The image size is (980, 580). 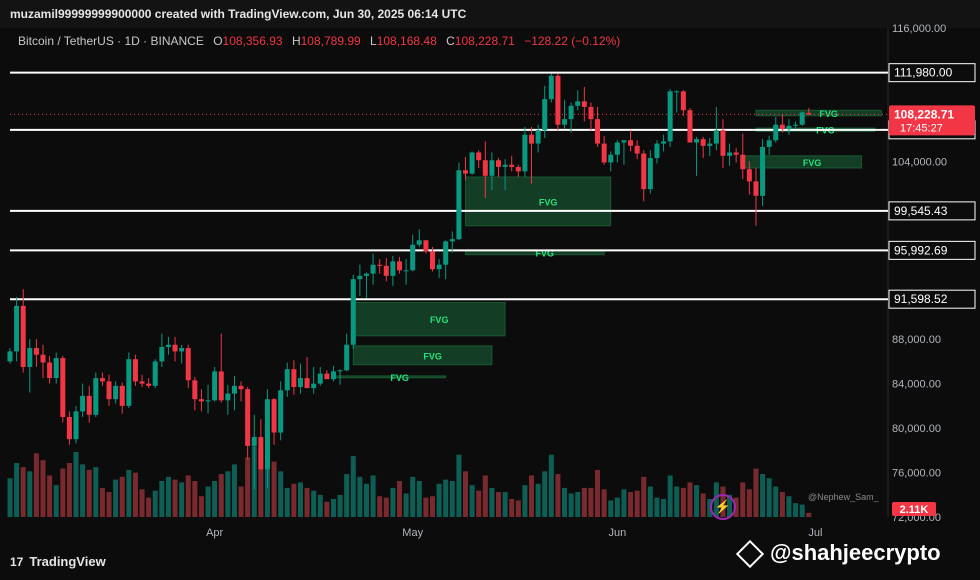 I want to click on bar-countdown: 17:45:27, so click(x=921, y=128).